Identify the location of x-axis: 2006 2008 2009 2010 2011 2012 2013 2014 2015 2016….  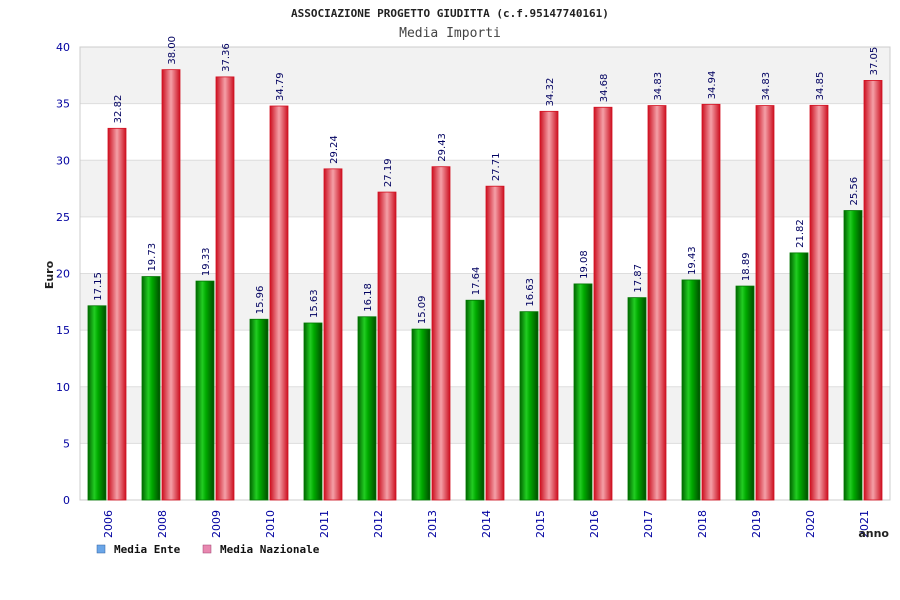
(486, 524).